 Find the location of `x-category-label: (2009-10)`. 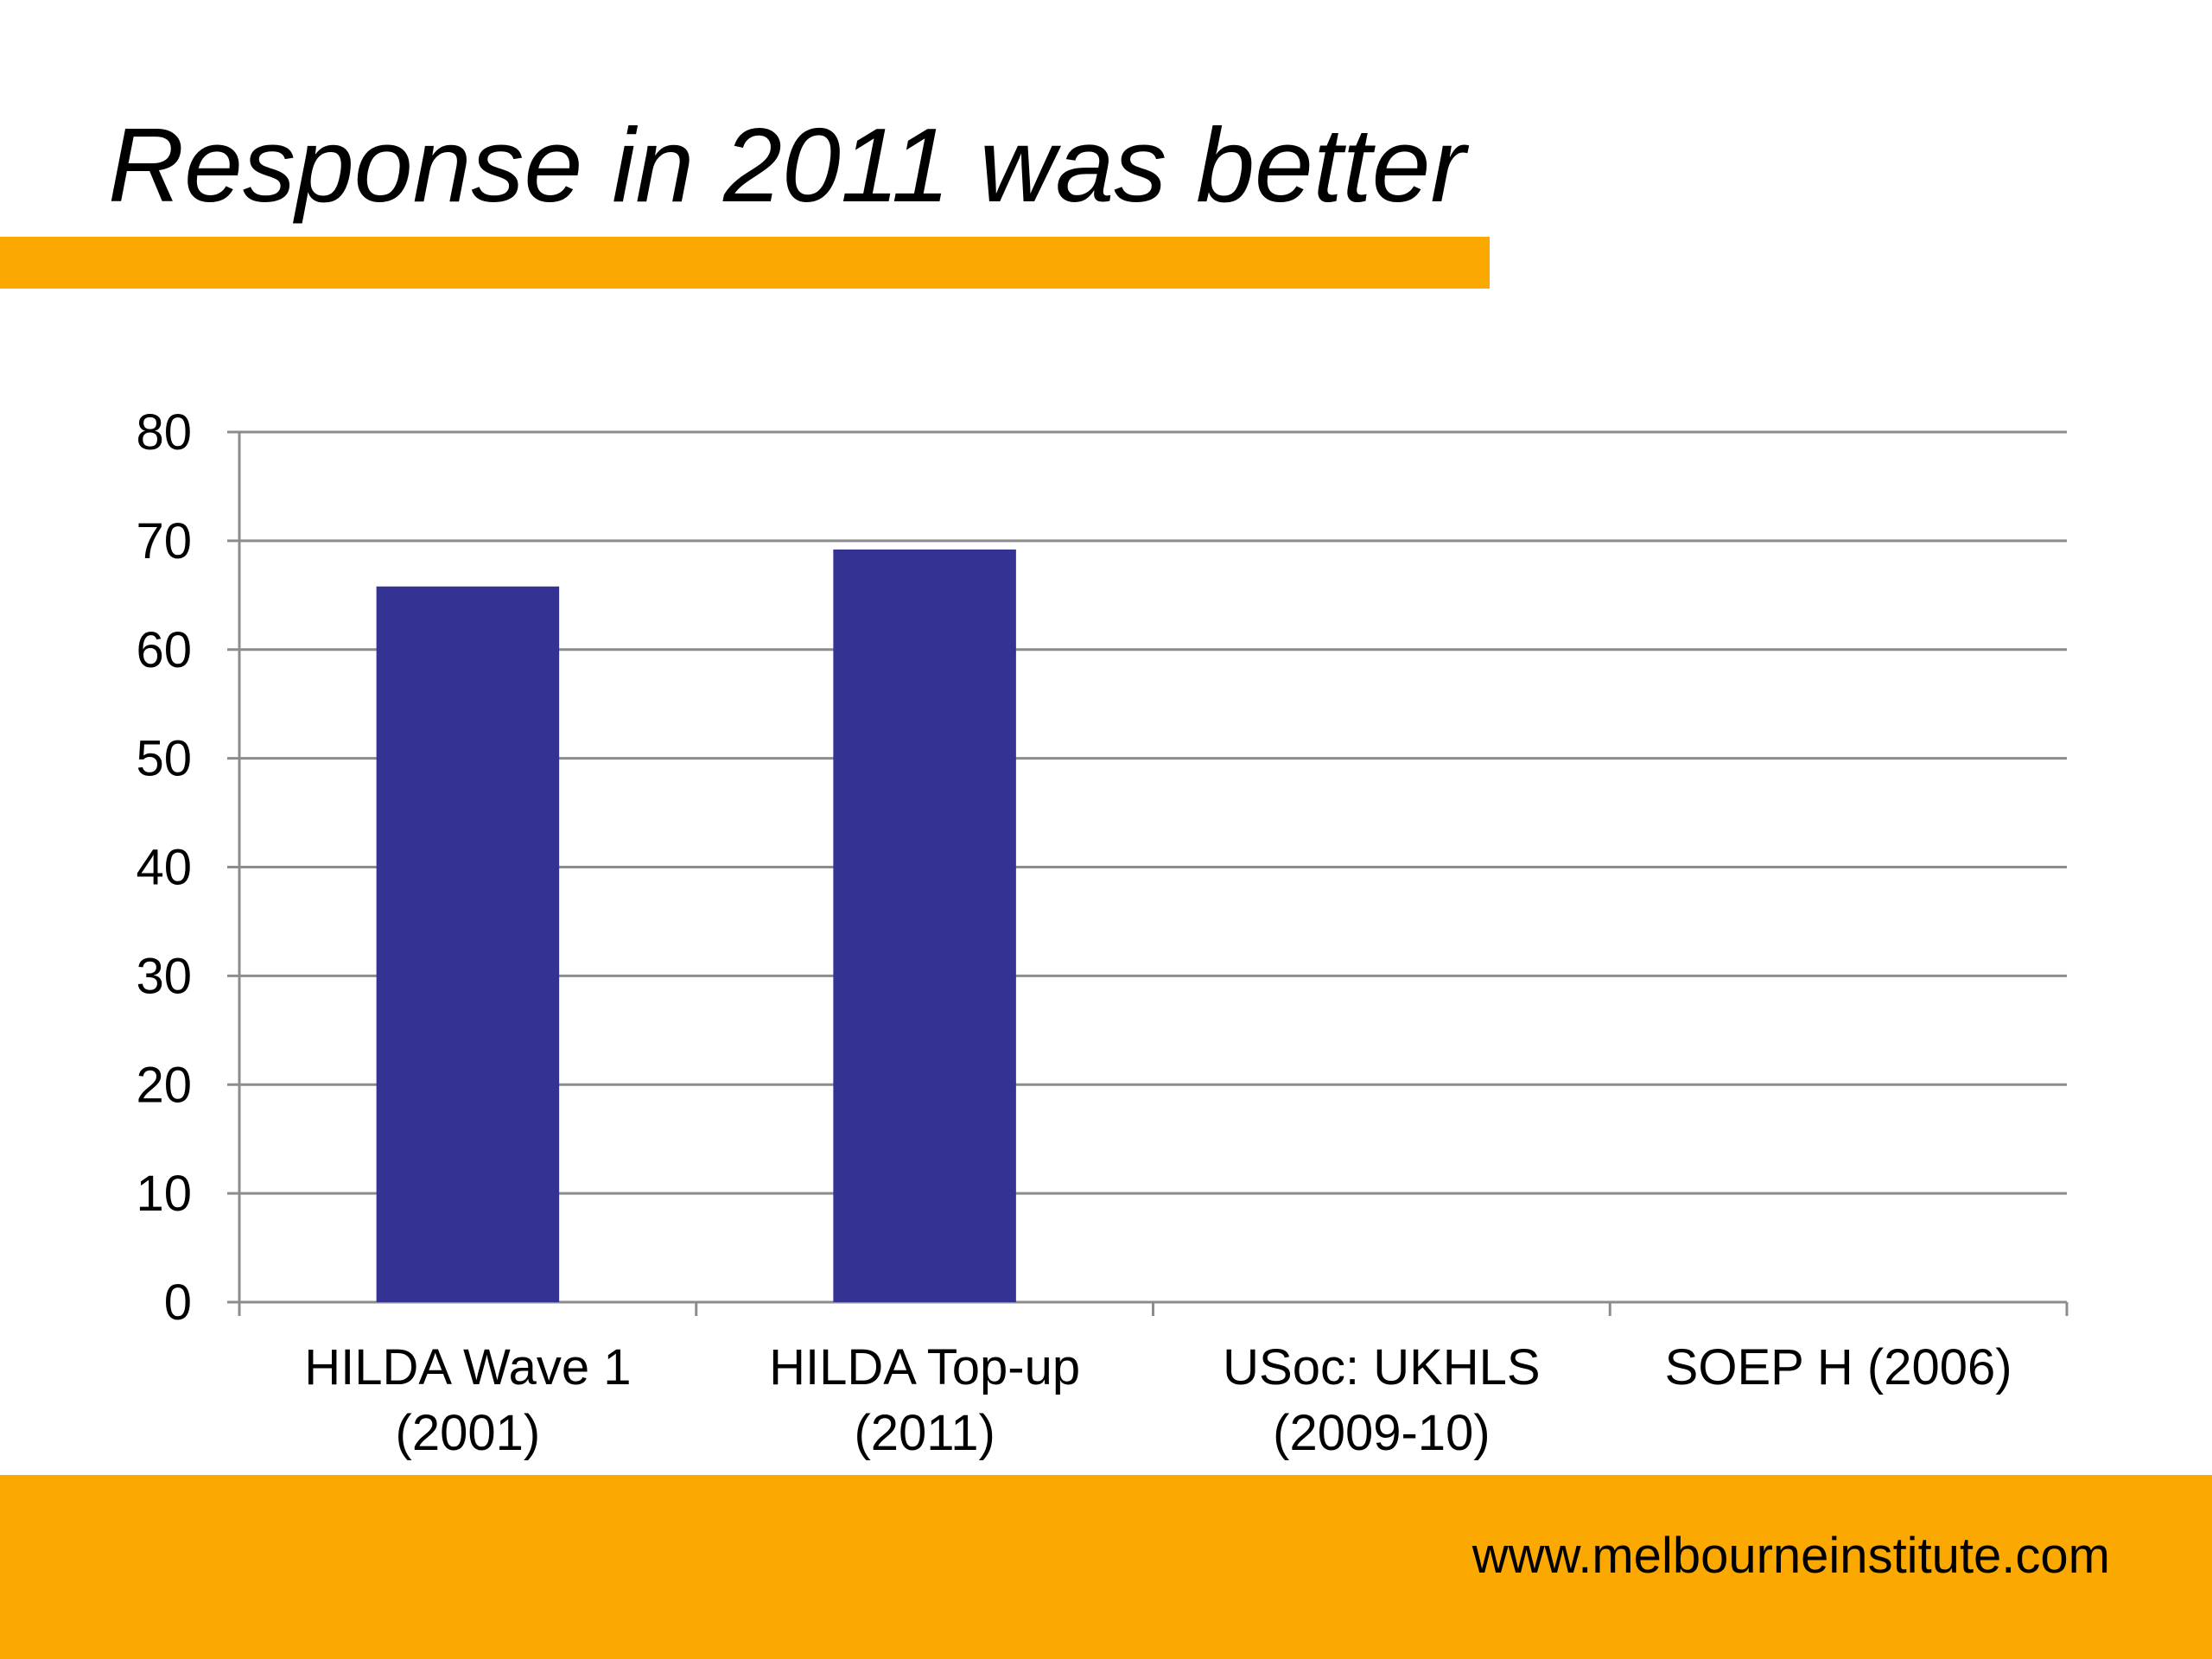

x-category-label: (2009-10) is located at coordinates (1381, 1433).